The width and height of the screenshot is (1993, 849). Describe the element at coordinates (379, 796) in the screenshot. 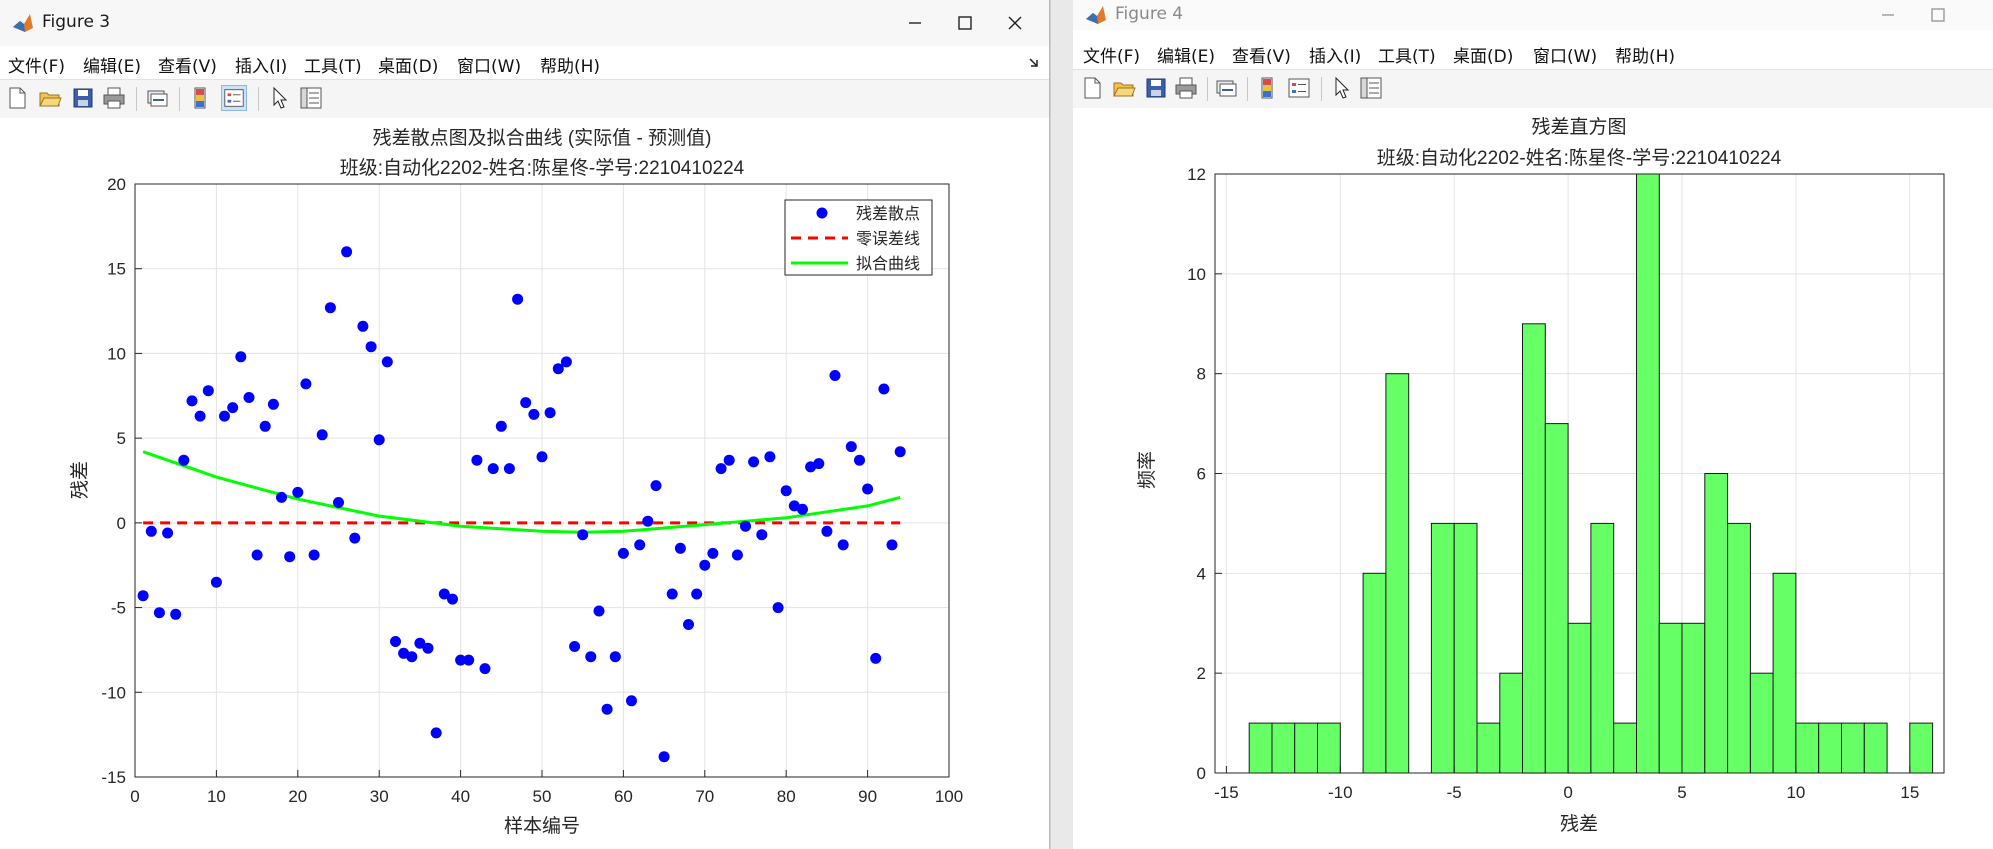

I see `x-tick-label: 30` at that location.